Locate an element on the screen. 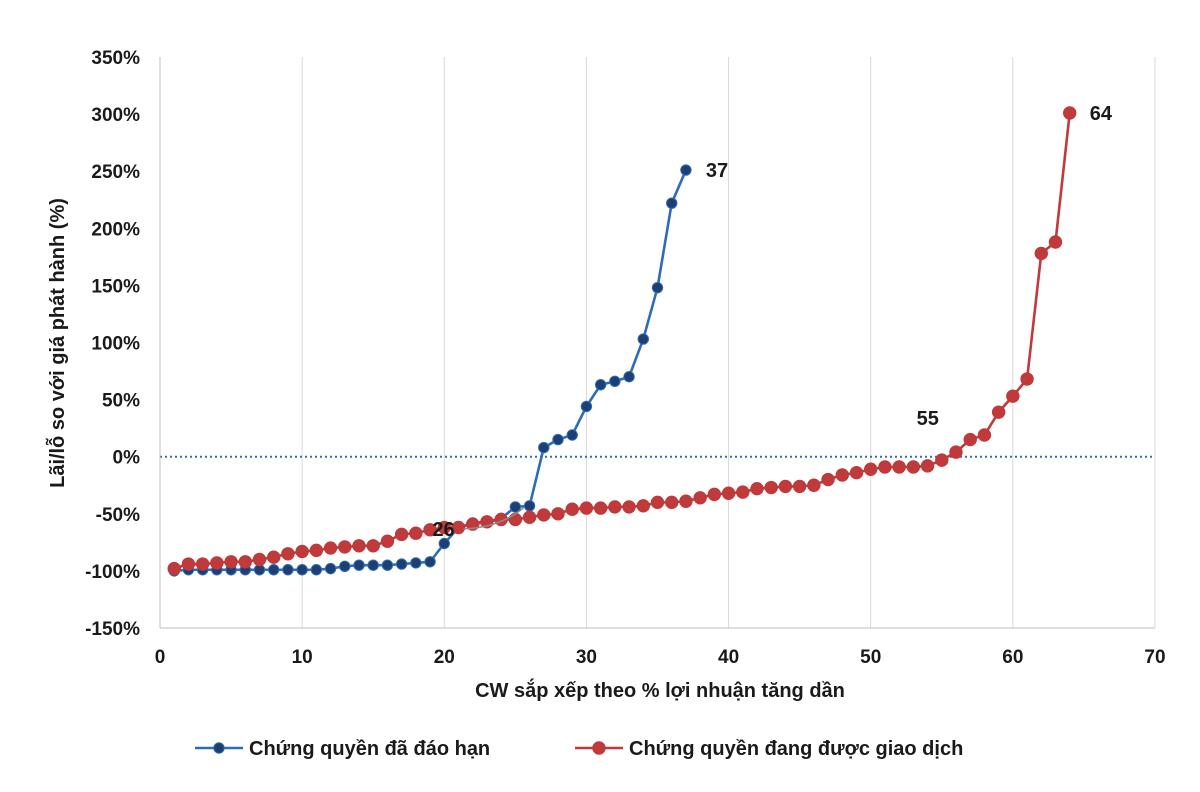 This screenshot has height=792, width=1200. annotation-label: 55 is located at coordinates (928, 419).